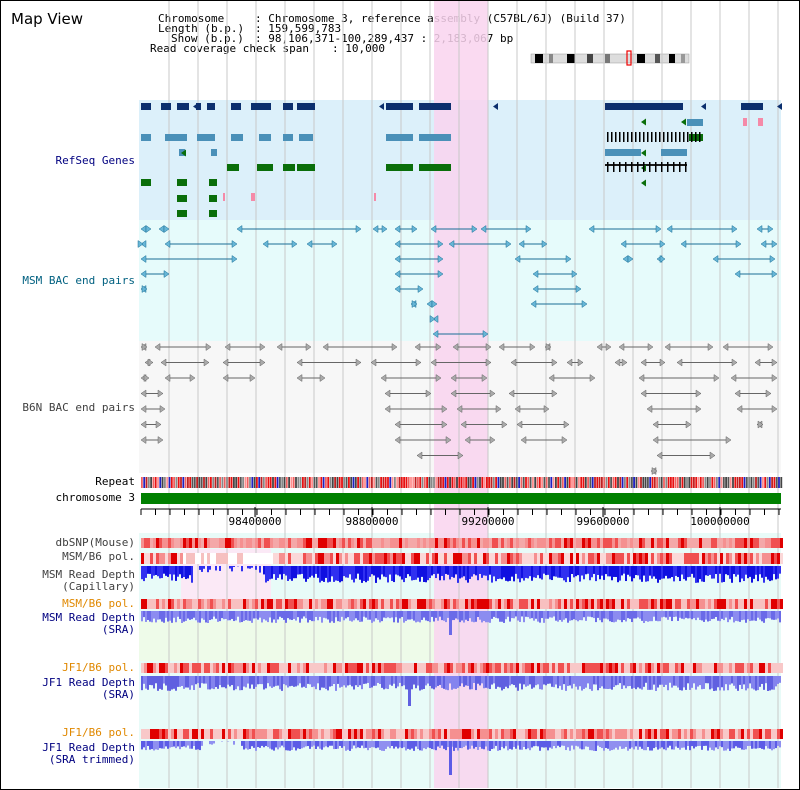 This screenshot has width=800, height=790. Describe the element at coordinates (88, 574) in the screenshot. I see `msm-depth-capillary-label: MSM Read Depth` at that location.